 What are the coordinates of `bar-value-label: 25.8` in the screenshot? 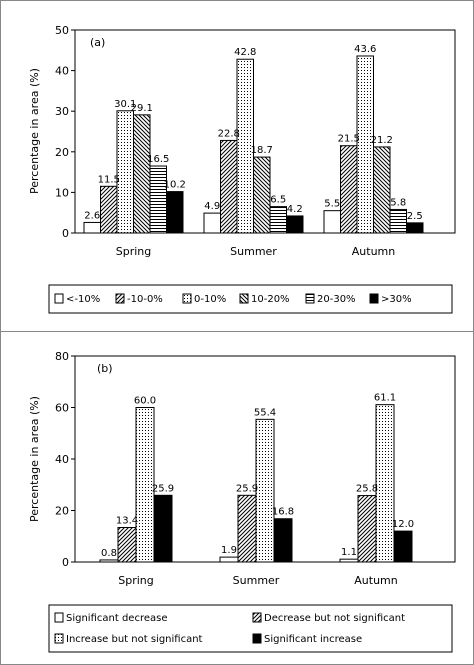 It's located at (367, 489).